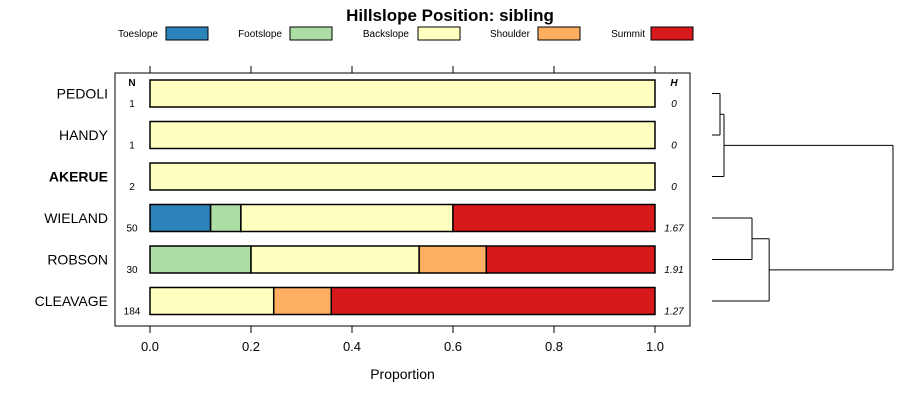 Image resolution: width=900 pixels, height=400 pixels. What do you see at coordinates (138, 34) in the screenshot?
I see `legend-label-toeslope: Toeslope` at bounding box center [138, 34].